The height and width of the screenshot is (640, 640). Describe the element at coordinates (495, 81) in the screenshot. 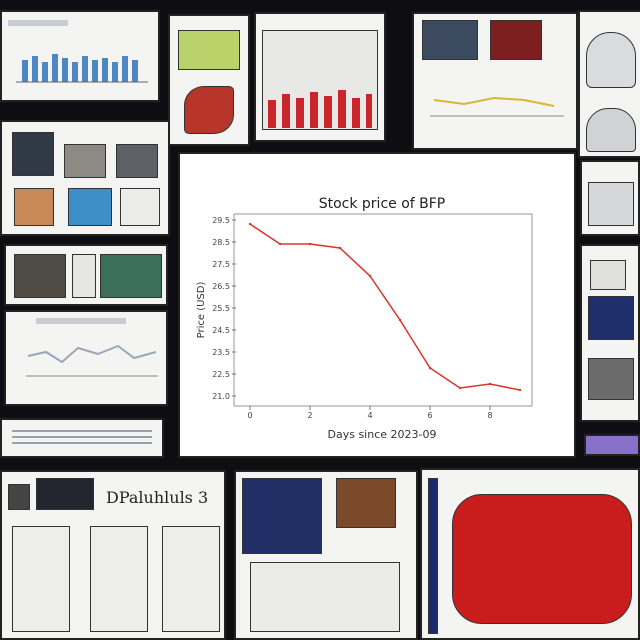

I see `thumb-panel-top-right` at that location.